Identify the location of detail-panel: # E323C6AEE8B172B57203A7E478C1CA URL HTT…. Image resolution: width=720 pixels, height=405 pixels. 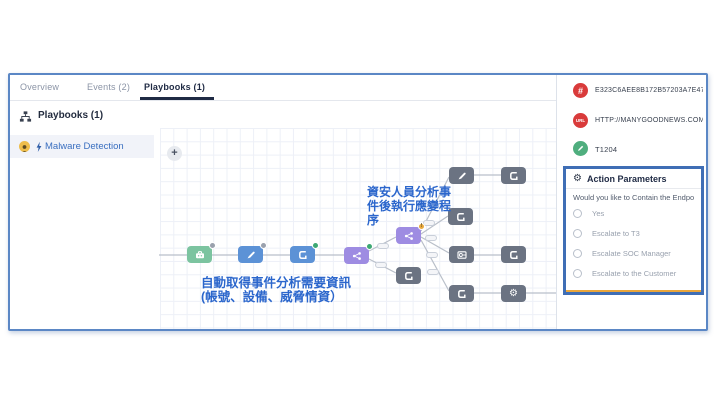
(631, 202).